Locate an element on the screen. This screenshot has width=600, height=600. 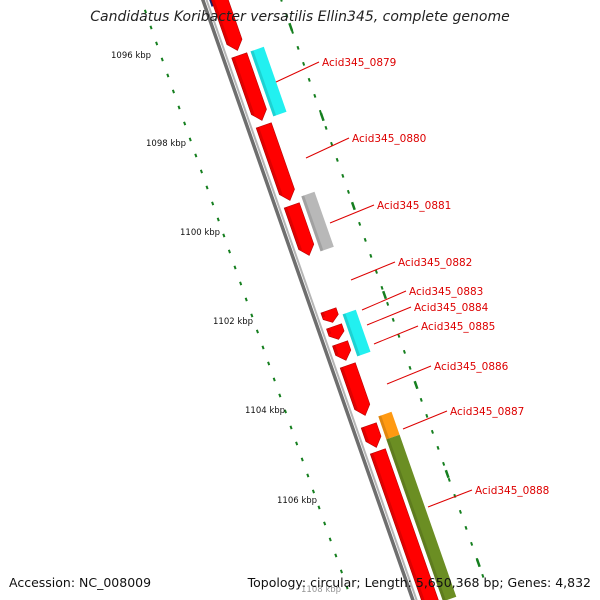
gene-label: Acid345_0879 is located at coordinates (359, 63).